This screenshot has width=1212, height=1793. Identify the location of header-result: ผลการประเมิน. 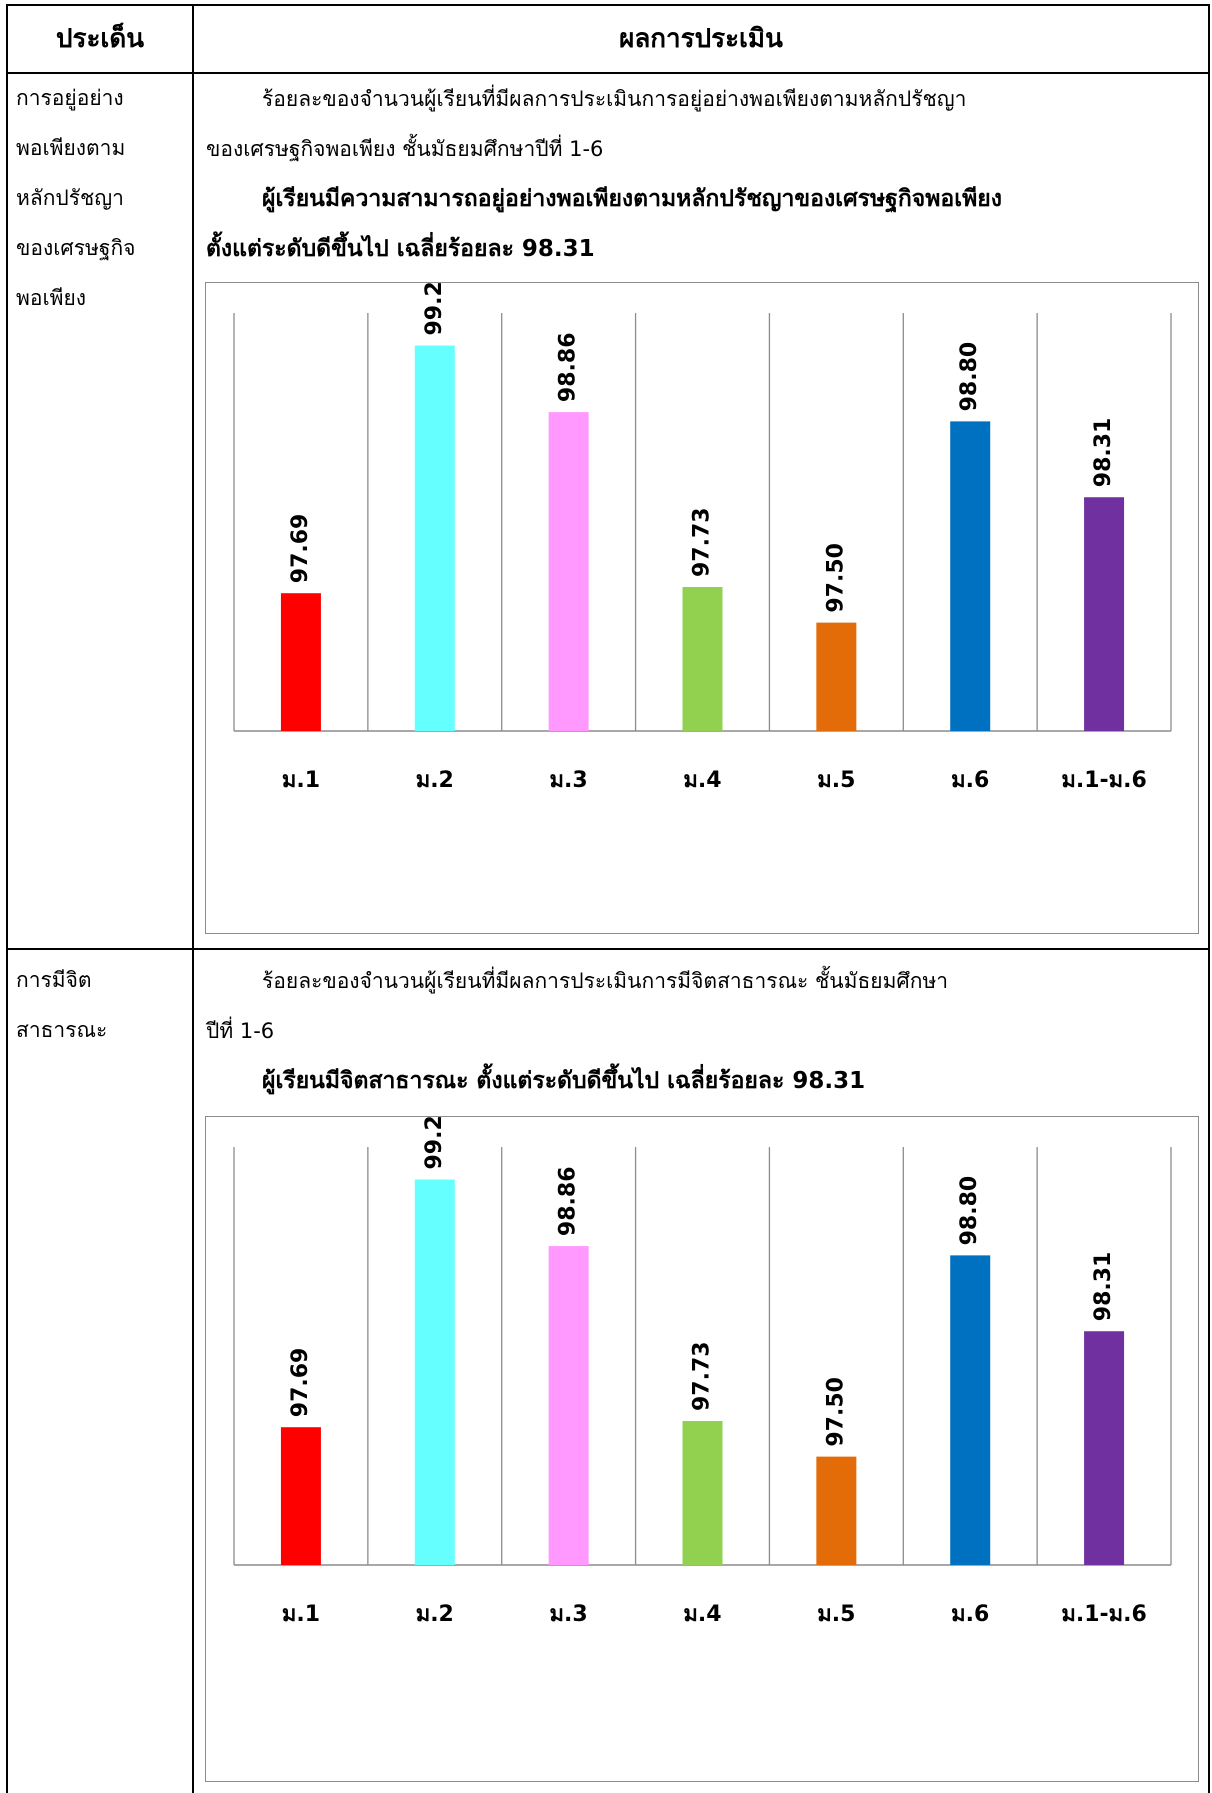
(701, 38).